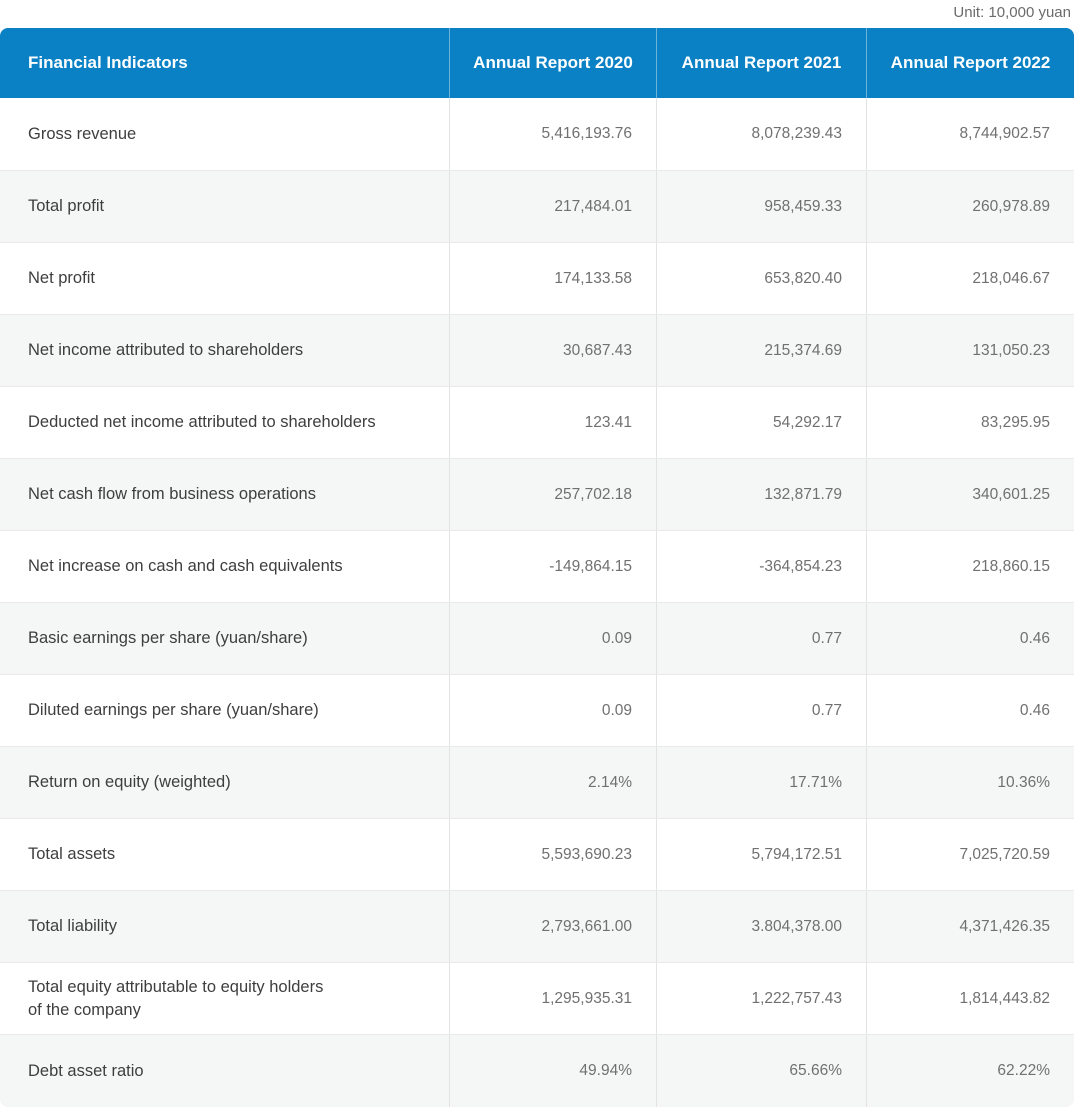 This screenshot has height=1108, width=1074. What do you see at coordinates (761, 854) in the screenshot?
I see `value-cell: 5,794,172.51` at bounding box center [761, 854].